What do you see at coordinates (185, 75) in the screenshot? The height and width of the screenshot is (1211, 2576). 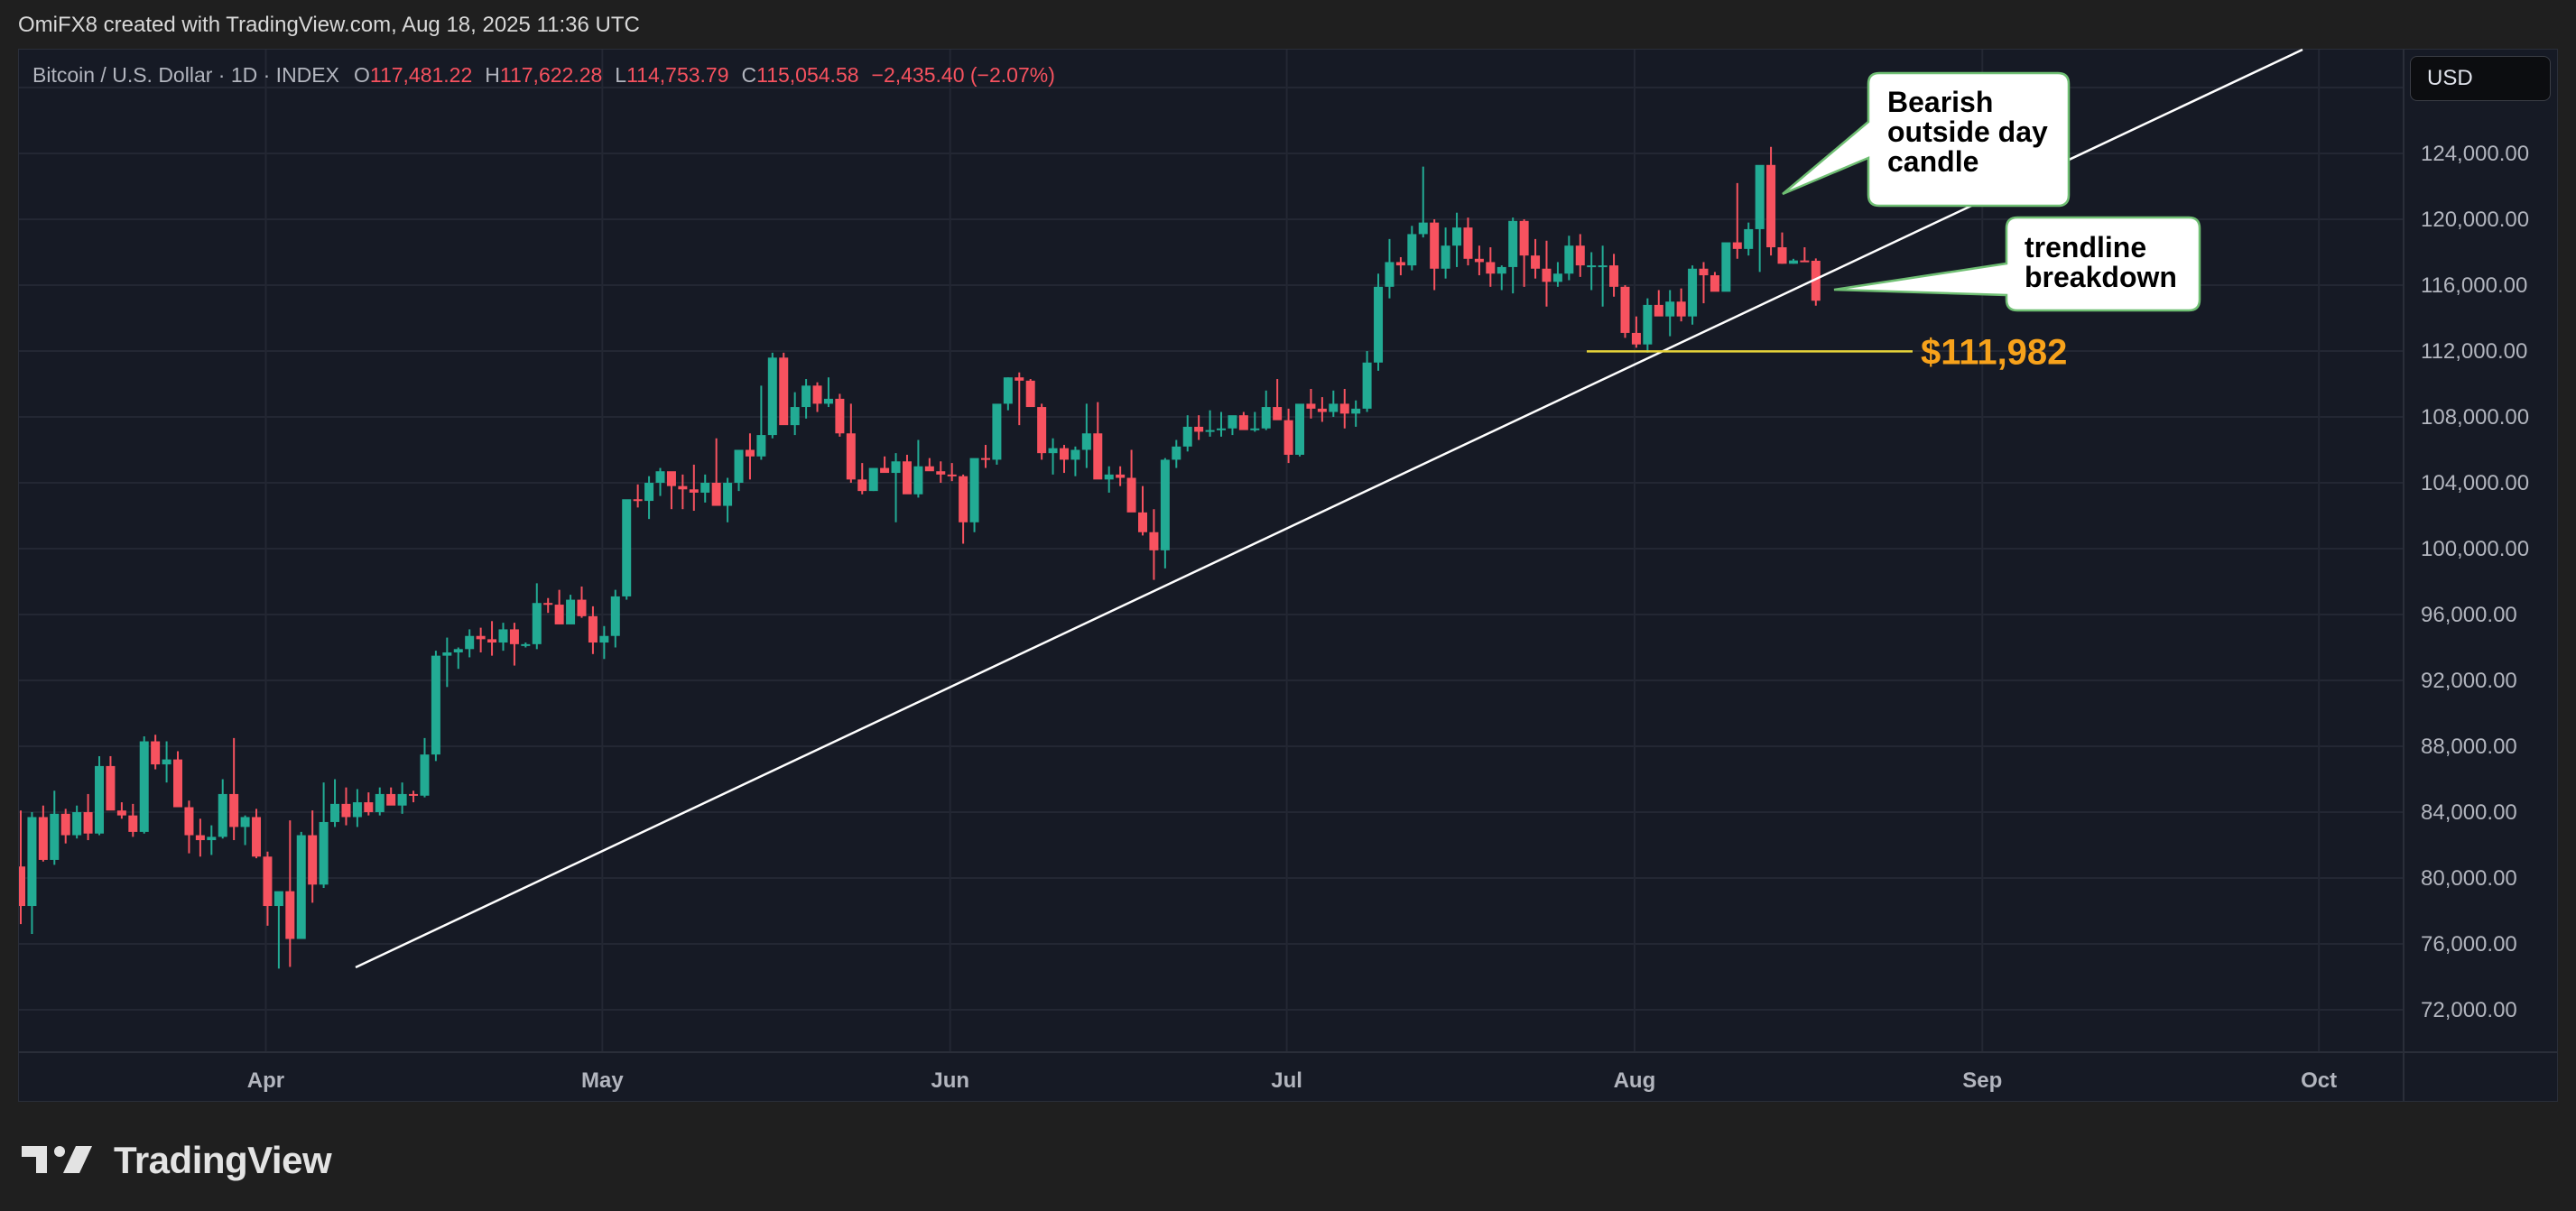 I see `symbol-title: Bitcoin / U.S. Dollar · 1D · INDEX` at bounding box center [185, 75].